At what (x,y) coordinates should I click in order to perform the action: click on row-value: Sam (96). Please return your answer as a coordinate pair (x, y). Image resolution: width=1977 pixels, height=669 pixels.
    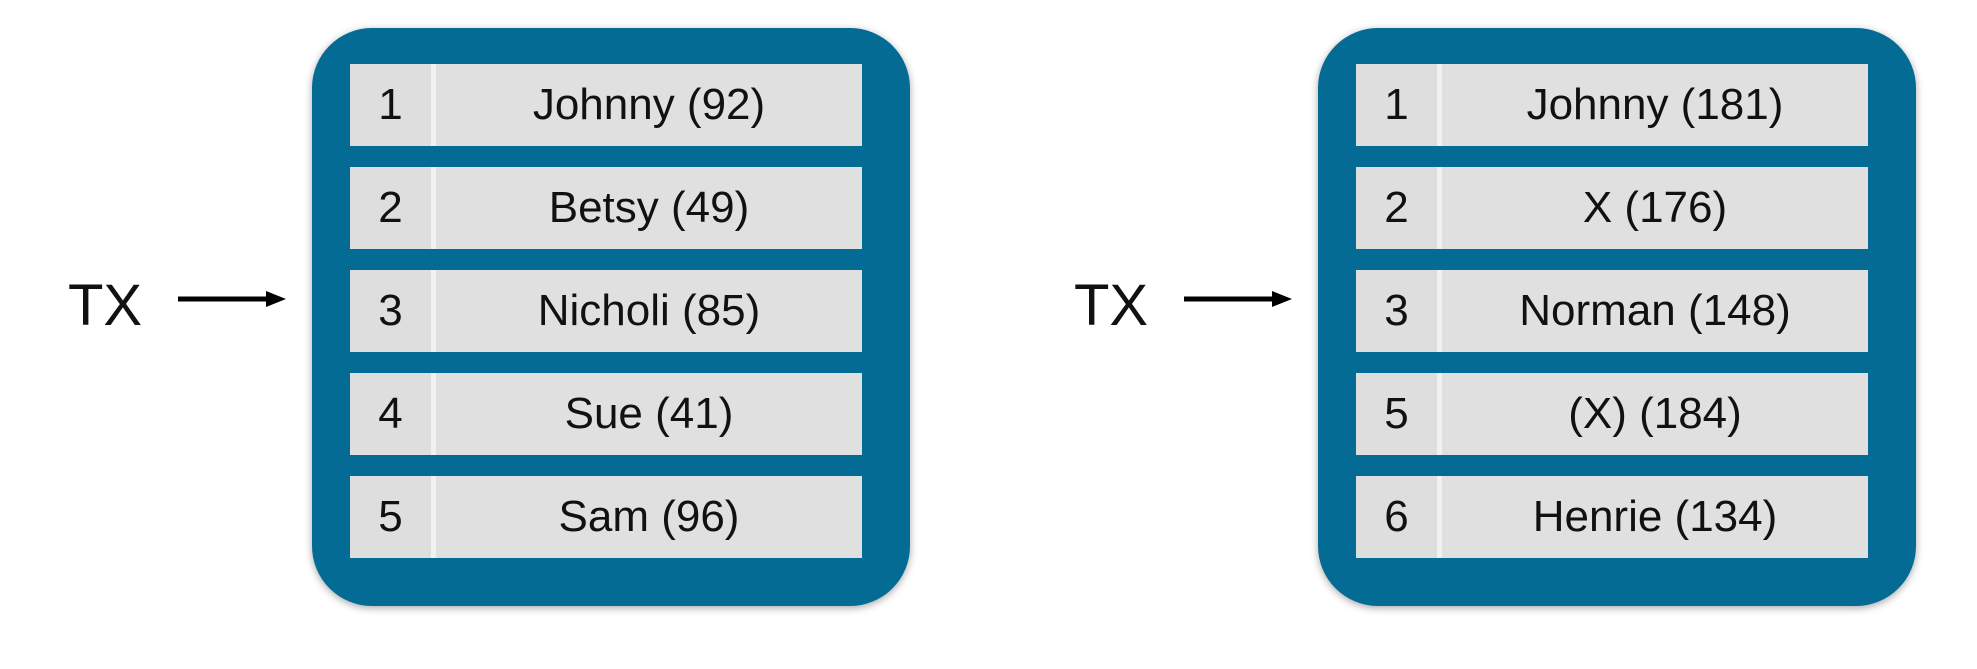
    Looking at the image, I should click on (649, 517).